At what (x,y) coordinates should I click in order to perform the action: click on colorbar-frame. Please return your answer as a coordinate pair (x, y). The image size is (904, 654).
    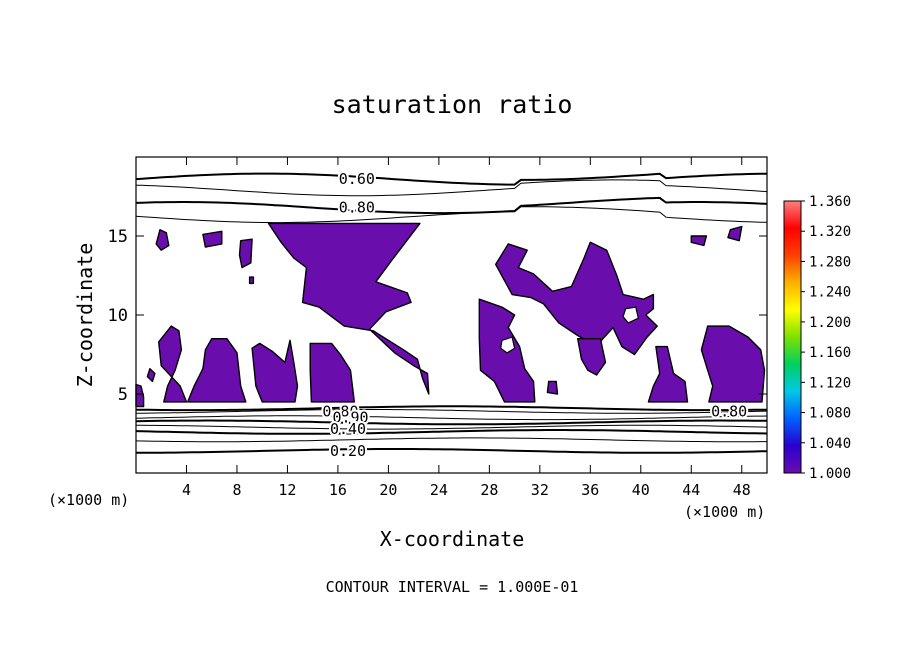
    Looking at the image, I should click on (792, 337).